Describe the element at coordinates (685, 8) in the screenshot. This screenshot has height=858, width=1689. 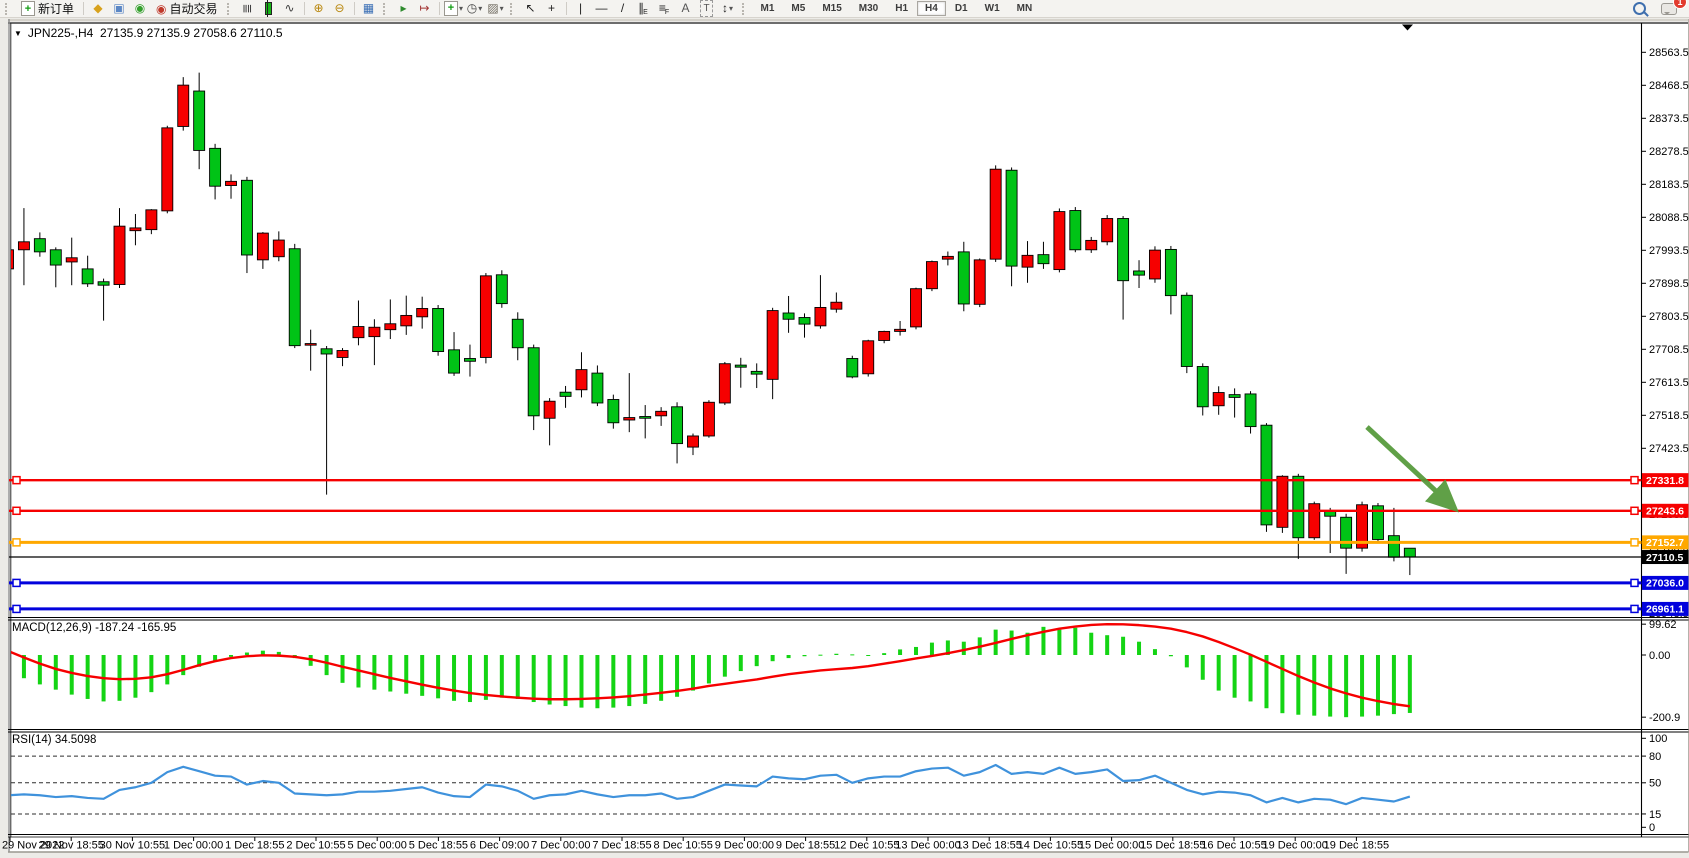
I see `text-icon: A` at that location.